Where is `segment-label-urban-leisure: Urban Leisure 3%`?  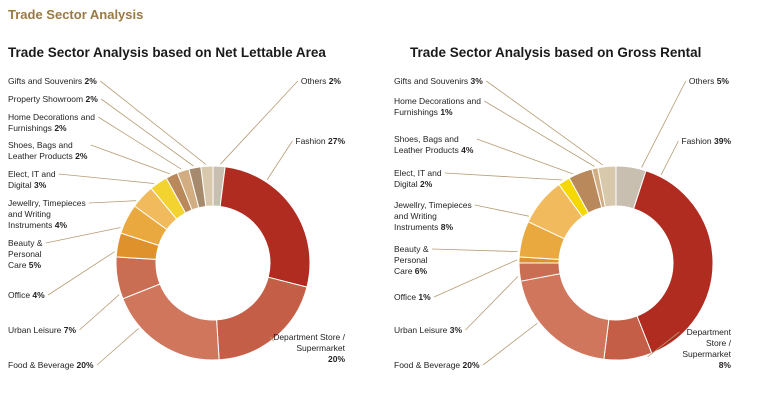 segment-label-urban-leisure: Urban Leisure 3% is located at coordinates (428, 330).